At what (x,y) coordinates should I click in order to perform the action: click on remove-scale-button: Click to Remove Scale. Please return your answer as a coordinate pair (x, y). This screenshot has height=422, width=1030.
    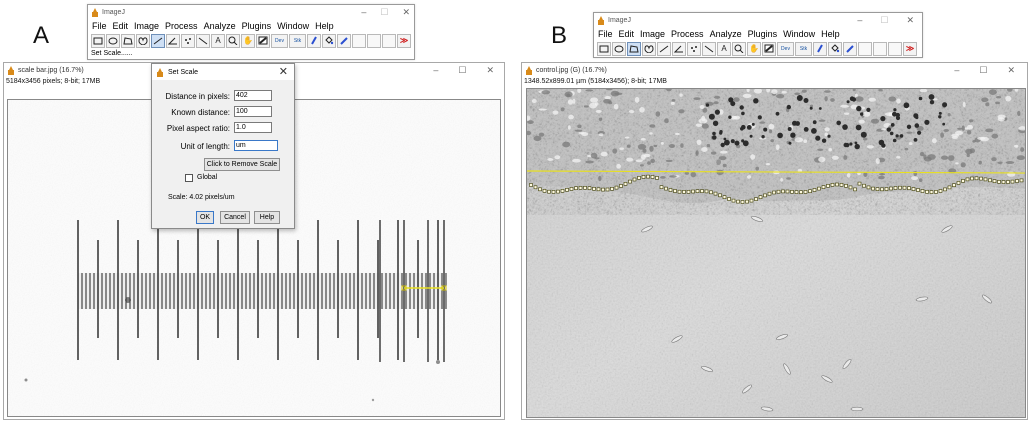
    Looking at the image, I should click on (242, 164).